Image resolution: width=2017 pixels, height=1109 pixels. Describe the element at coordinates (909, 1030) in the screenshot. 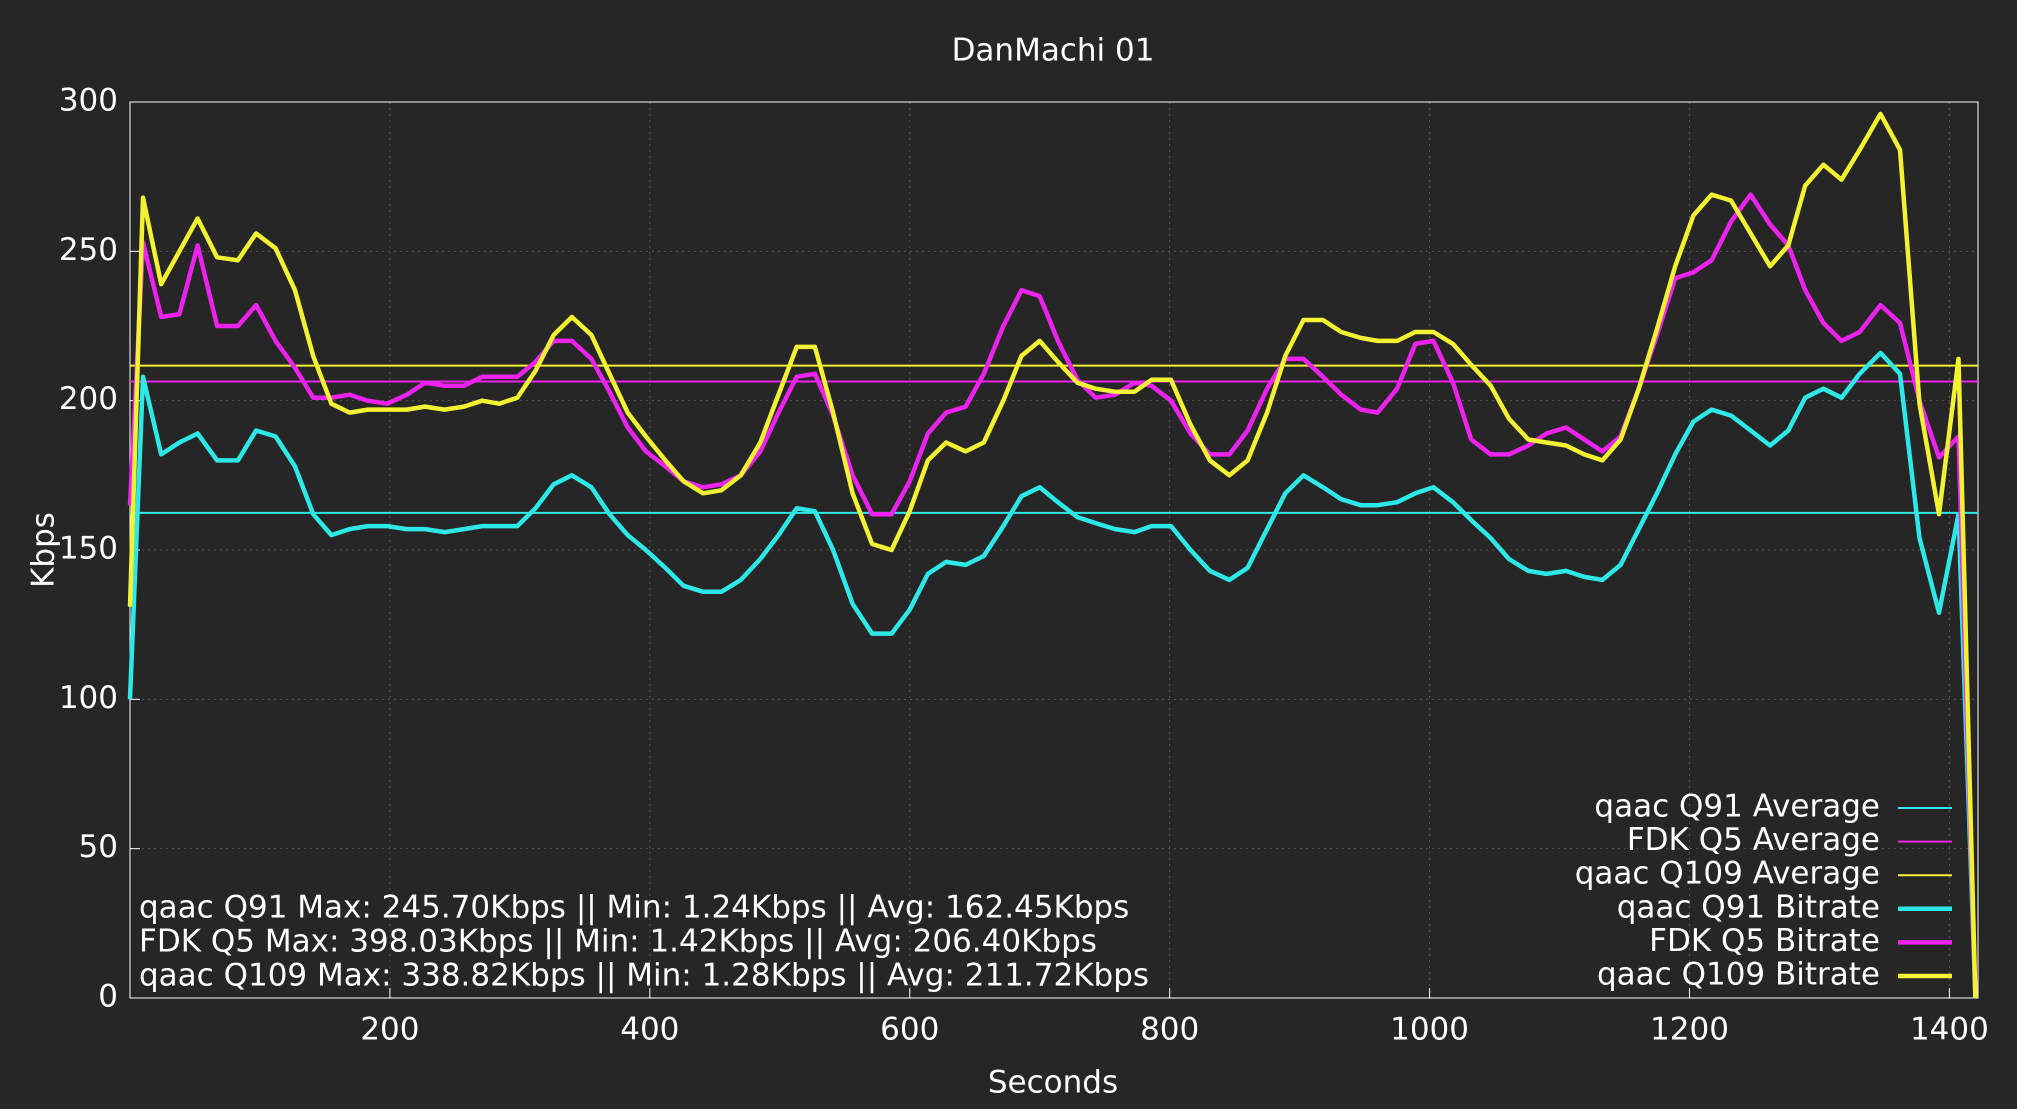

I see `x-tick-label: 600` at that location.